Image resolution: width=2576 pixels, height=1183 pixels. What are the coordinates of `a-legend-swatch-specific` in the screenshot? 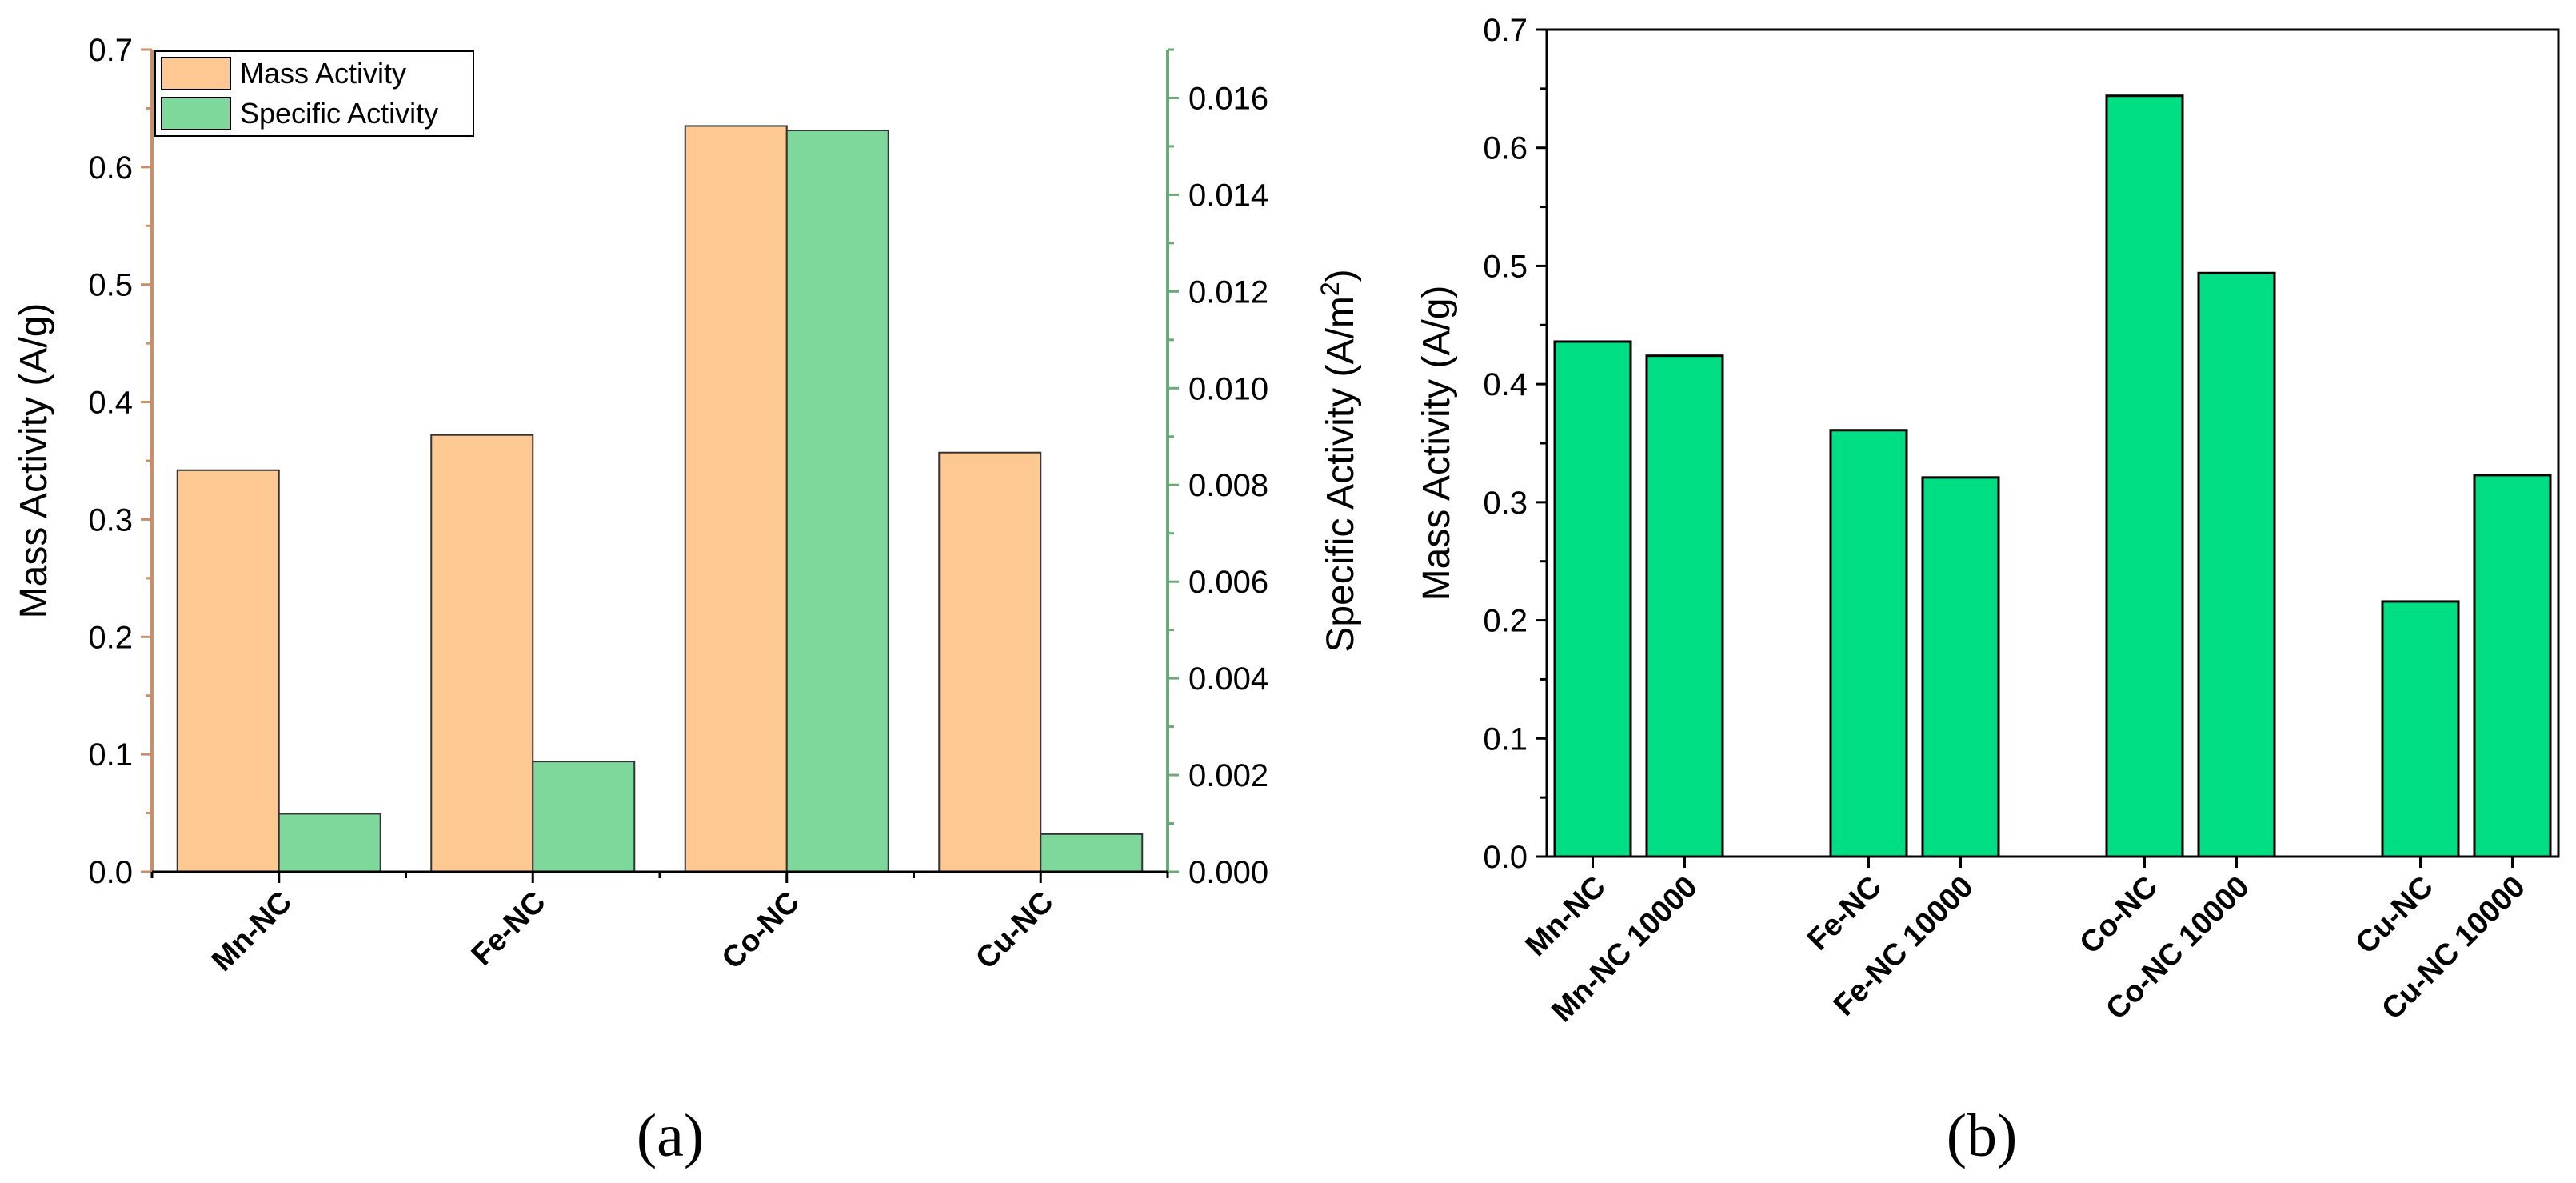 It's located at (196, 113).